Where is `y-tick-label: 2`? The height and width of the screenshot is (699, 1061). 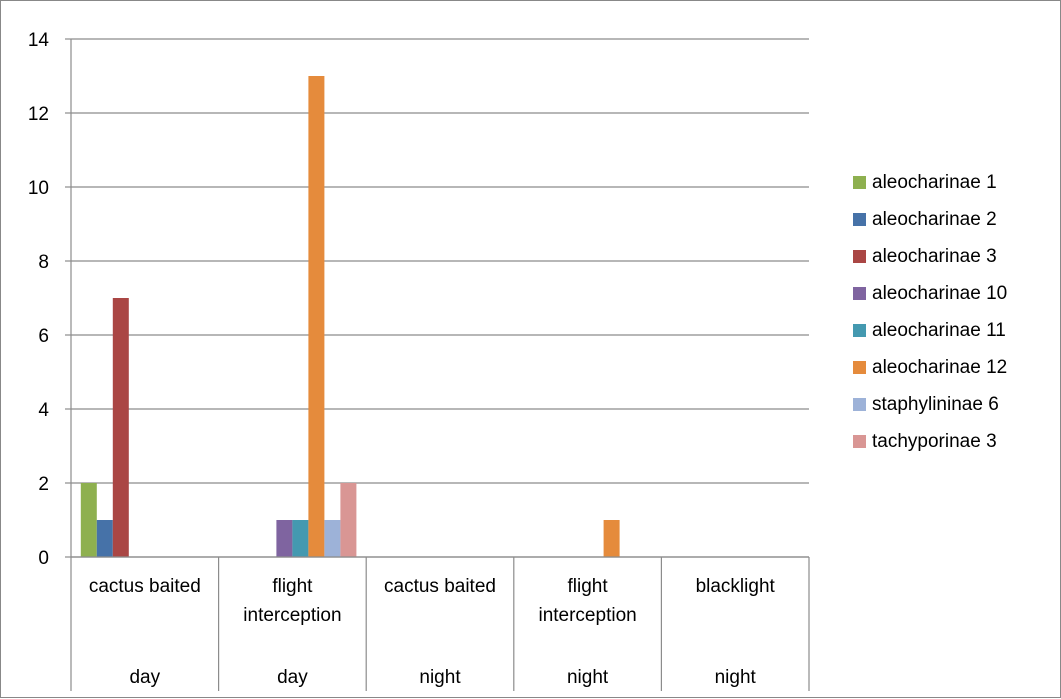 y-tick-label: 2 is located at coordinates (43, 484).